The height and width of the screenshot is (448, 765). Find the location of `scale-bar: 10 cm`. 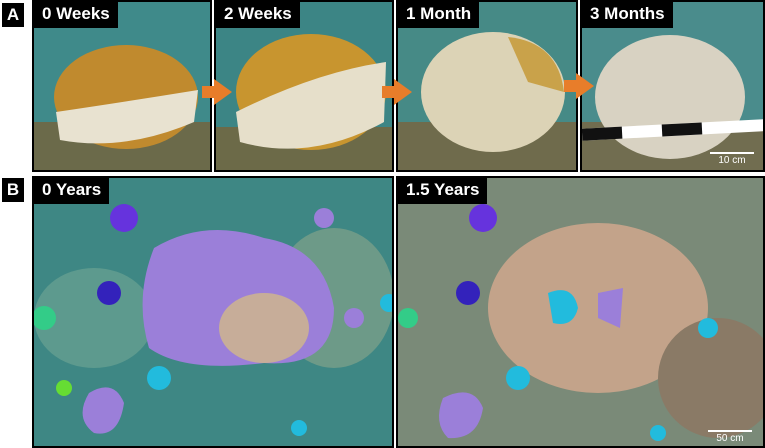

scale-bar: 10 cm is located at coordinates (732, 159).